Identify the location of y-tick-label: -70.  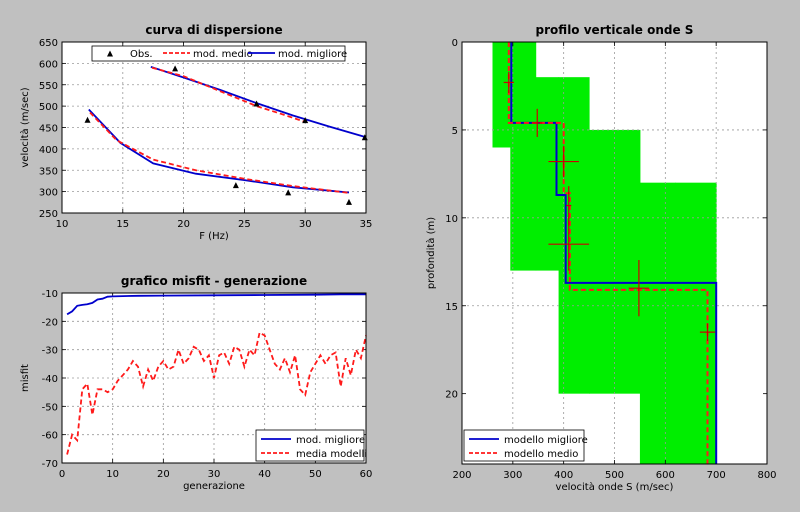
(50, 464).